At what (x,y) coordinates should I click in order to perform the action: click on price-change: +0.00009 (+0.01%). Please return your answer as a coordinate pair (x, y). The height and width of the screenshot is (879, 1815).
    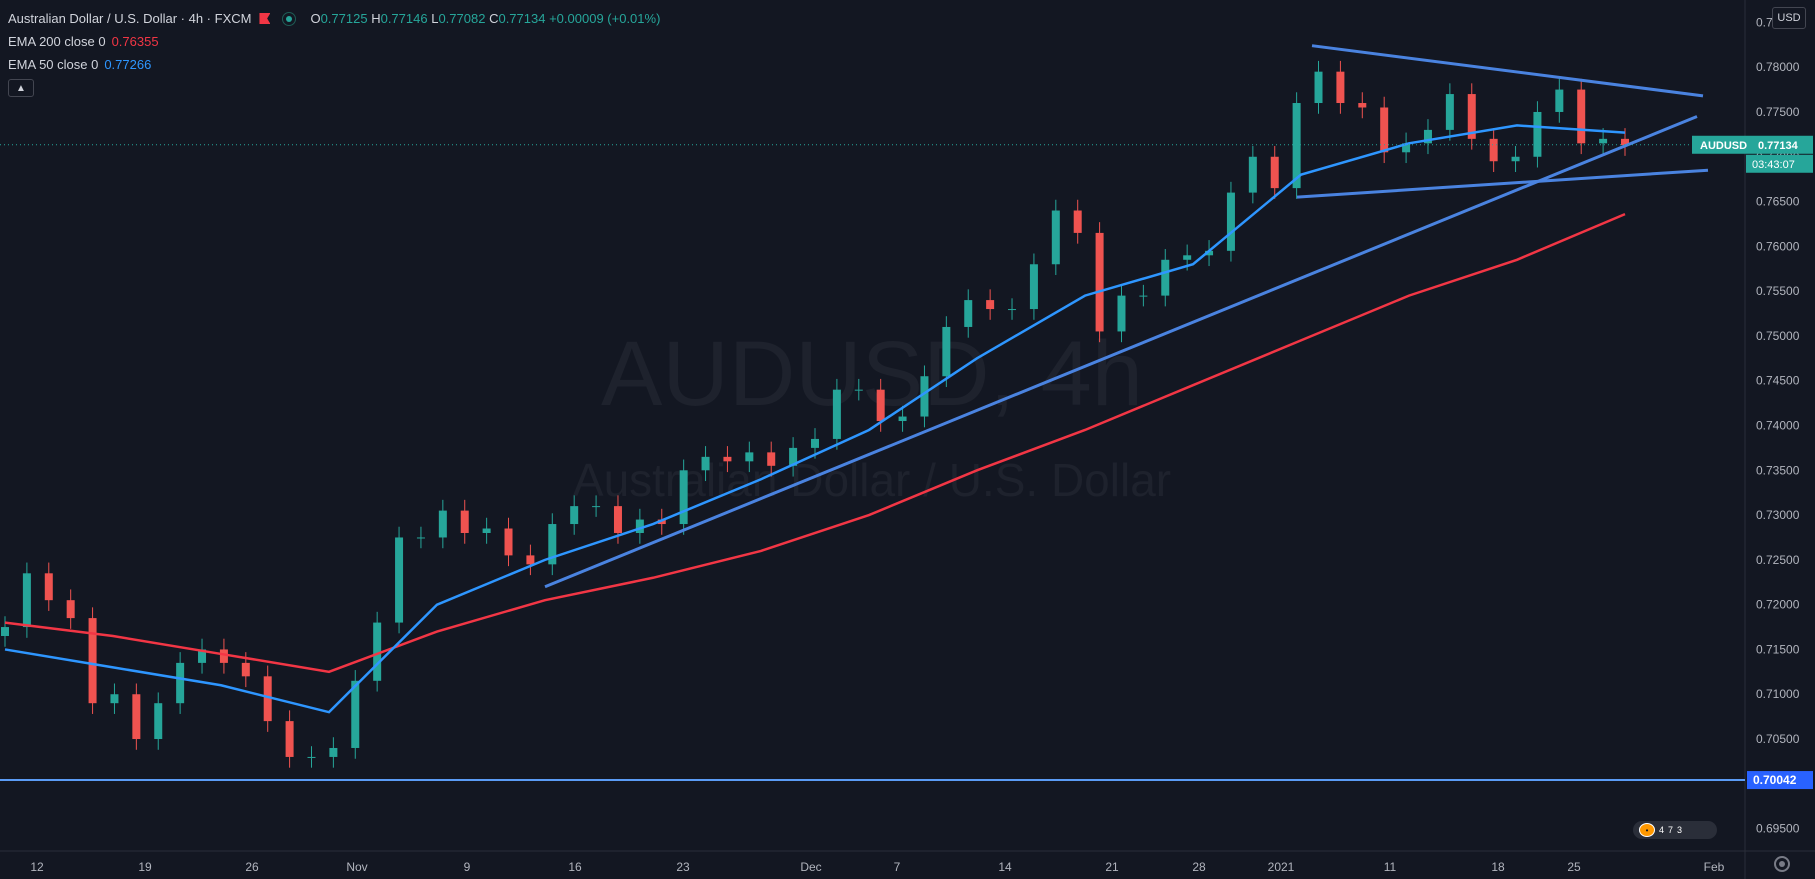
    Looking at the image, I should click on (605, 18).